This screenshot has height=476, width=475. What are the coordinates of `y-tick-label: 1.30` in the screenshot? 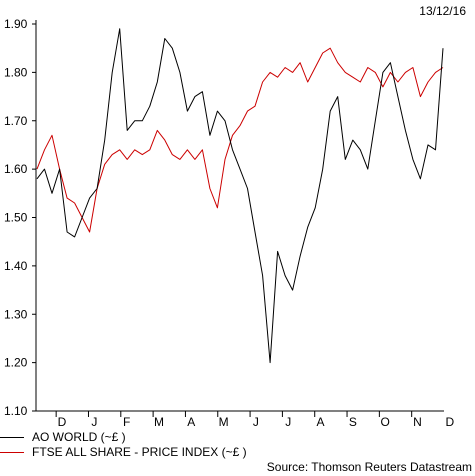 It's located at (16, 314).